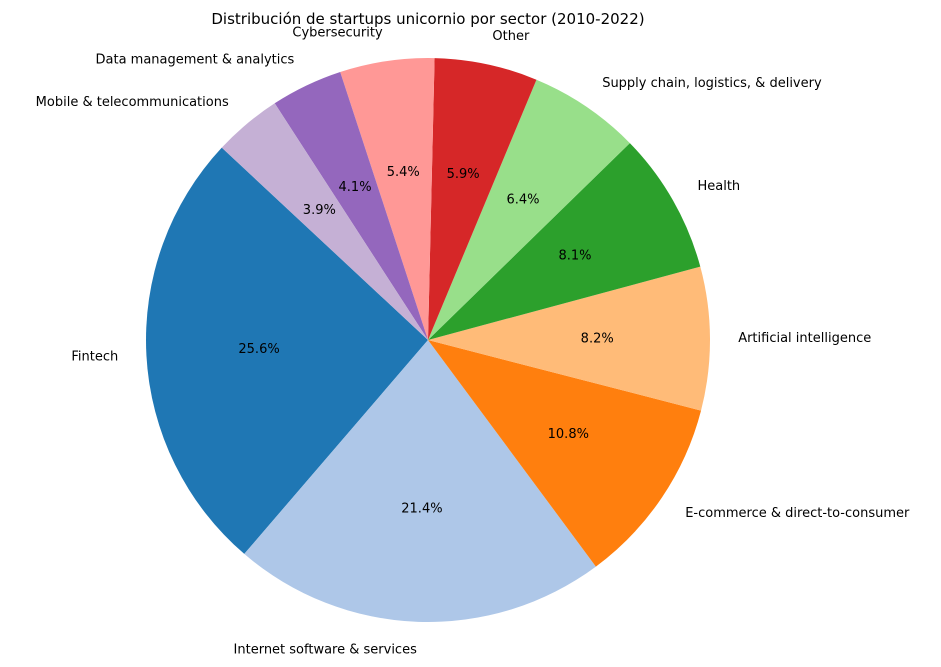  I want to click on percent-label-8: 4.1%, so click(355, 187).